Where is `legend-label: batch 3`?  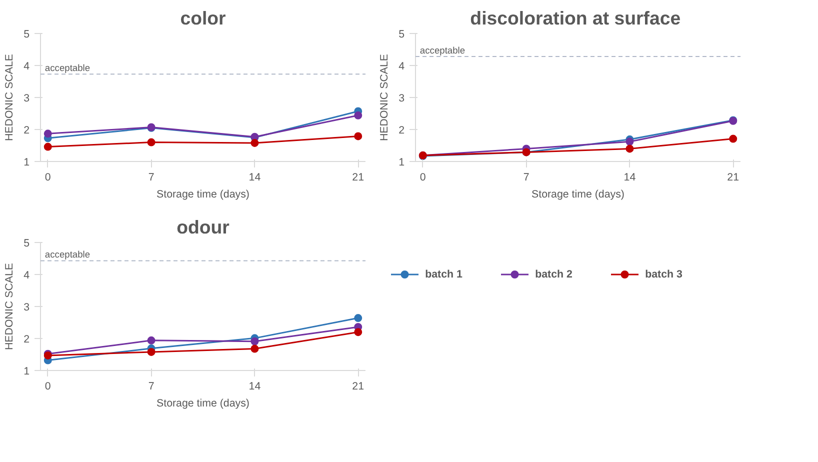
legend-label: batch 3 is located at coordinates (663, 274).